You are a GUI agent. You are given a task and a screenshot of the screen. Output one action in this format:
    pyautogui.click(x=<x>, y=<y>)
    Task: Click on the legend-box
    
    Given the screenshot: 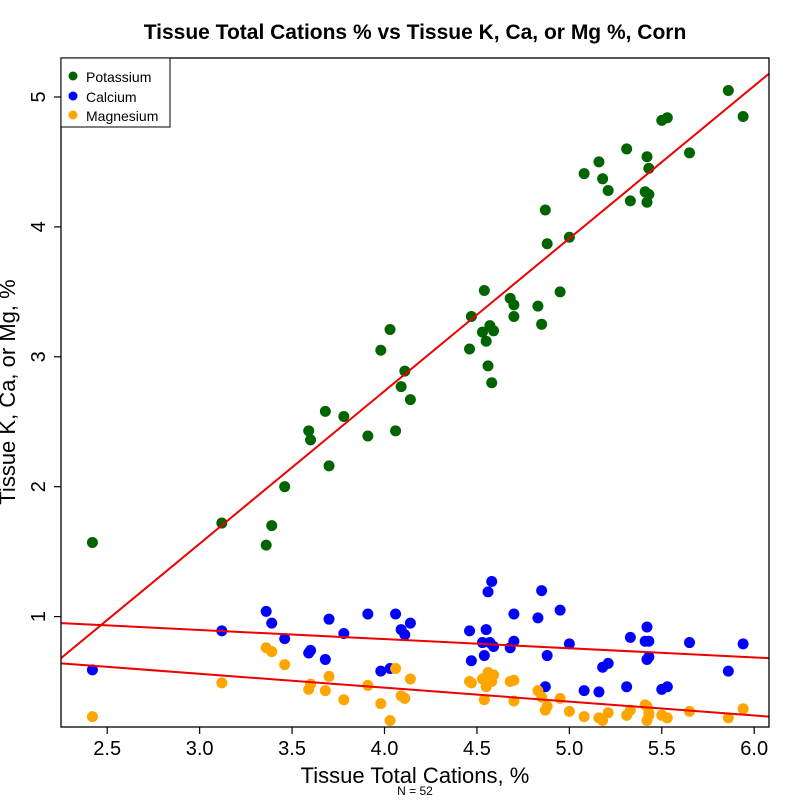 What is the action you would take?
    pyautogui.click(x=115, y=92)
    